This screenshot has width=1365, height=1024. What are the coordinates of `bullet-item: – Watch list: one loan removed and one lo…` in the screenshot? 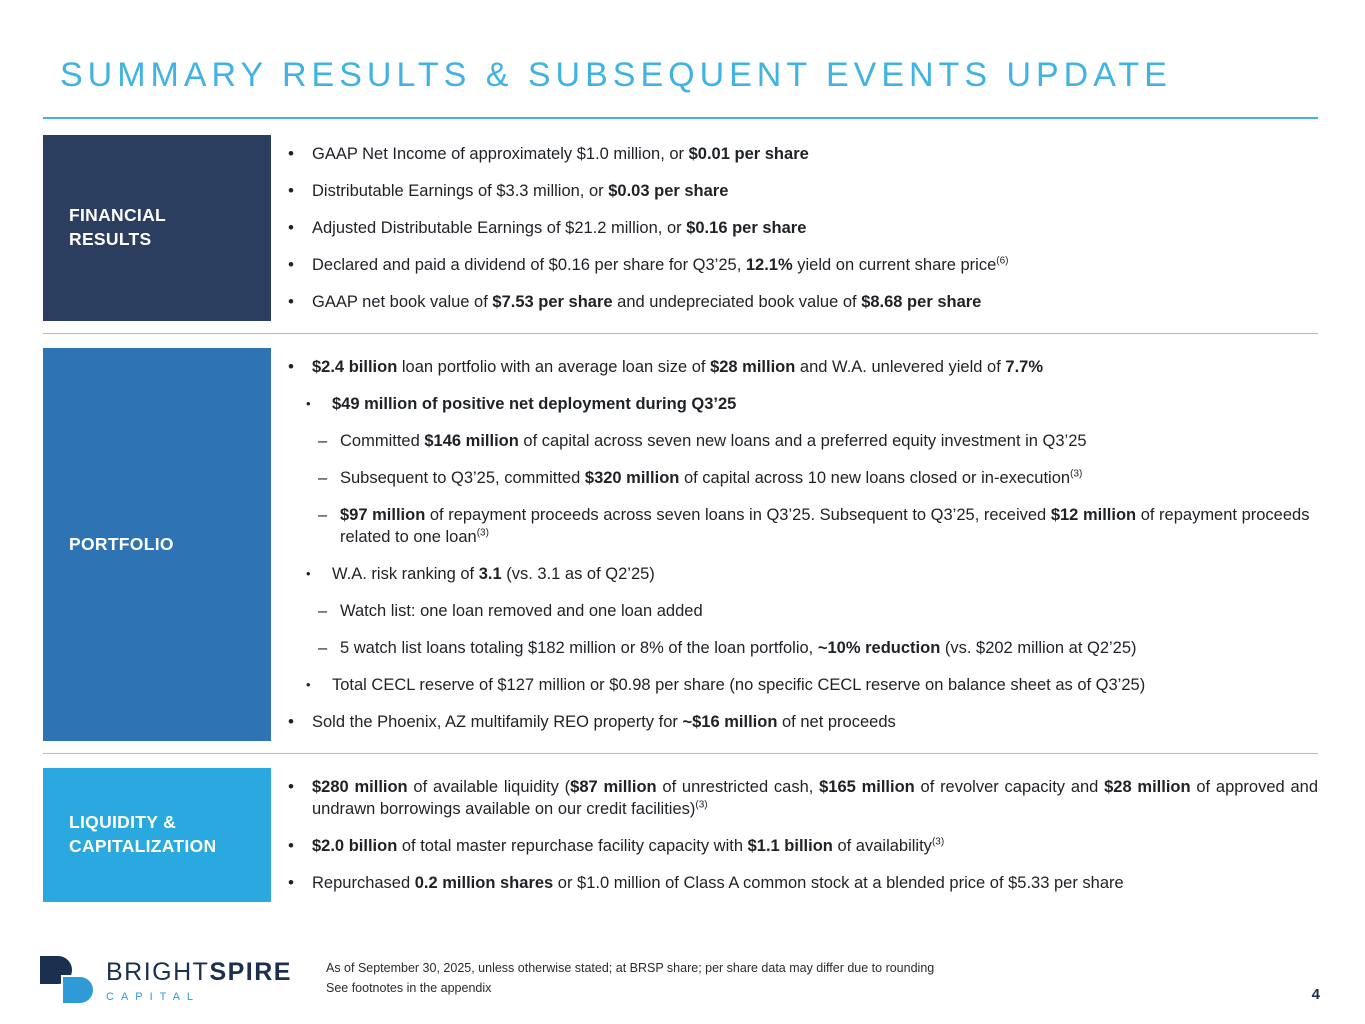 It's located at (818, 611).